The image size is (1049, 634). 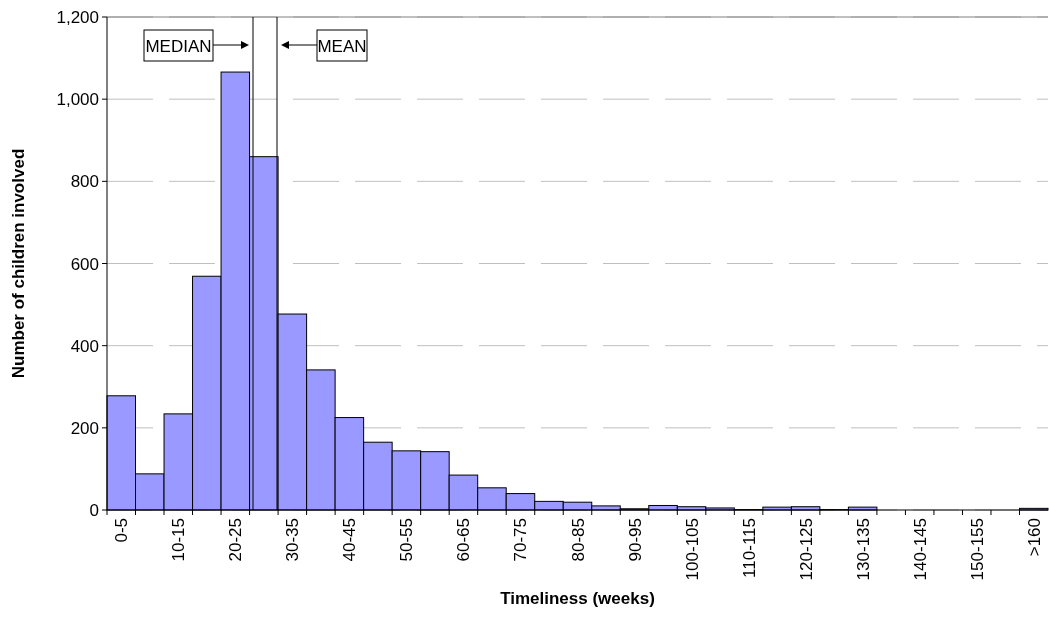 I want to click on x-axis-title: Timeliness (weeks), so click(x=577, y=598).